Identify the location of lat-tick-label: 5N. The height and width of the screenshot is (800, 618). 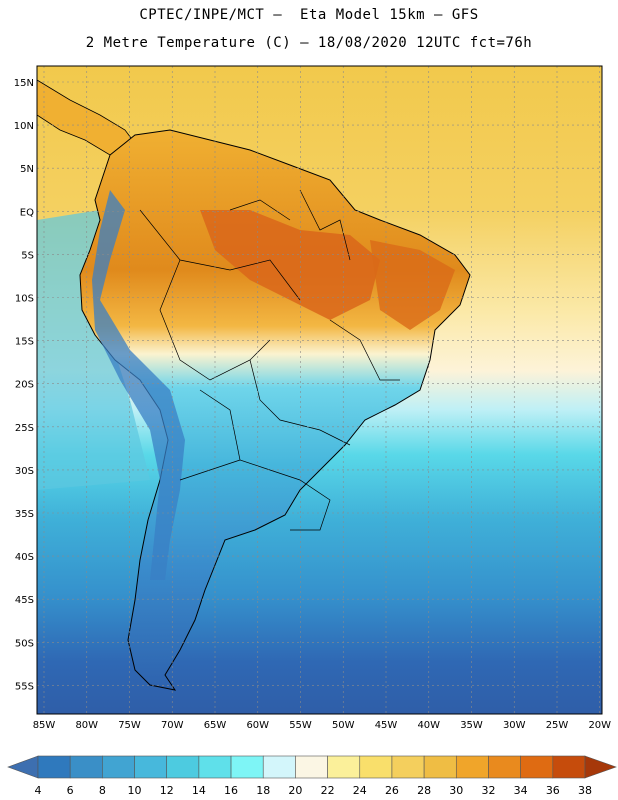
(27, 169).